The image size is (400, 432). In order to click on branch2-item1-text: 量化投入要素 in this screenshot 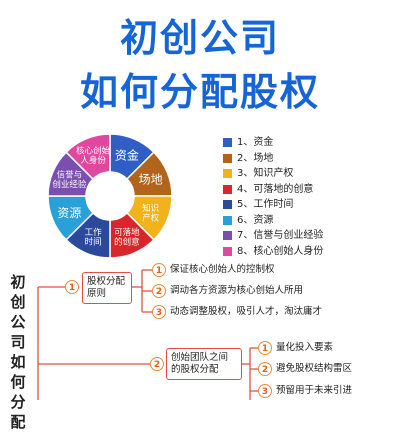, I will do `click(305, 347)`.